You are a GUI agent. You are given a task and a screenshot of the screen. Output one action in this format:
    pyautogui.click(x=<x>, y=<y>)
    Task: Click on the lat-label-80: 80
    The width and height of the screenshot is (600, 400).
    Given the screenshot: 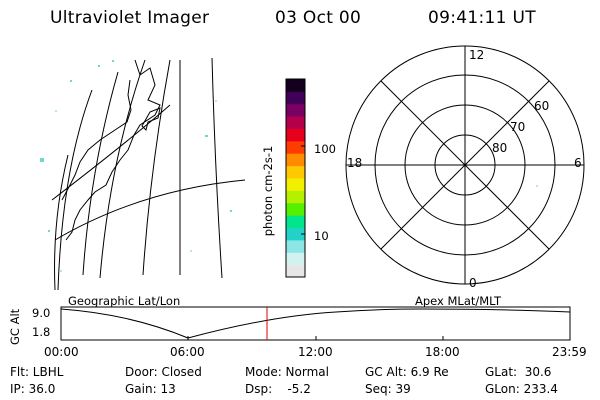 What is the action you would take?
    pyautogui.click(x=500, y=148)
    